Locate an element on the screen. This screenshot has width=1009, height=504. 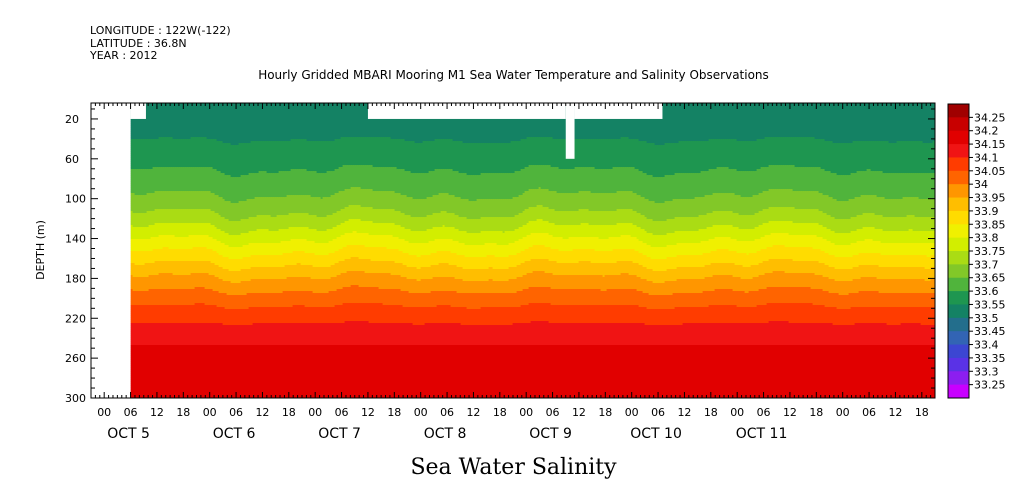
colorbar-label: 33.25 is located at coordinates (990, 385).